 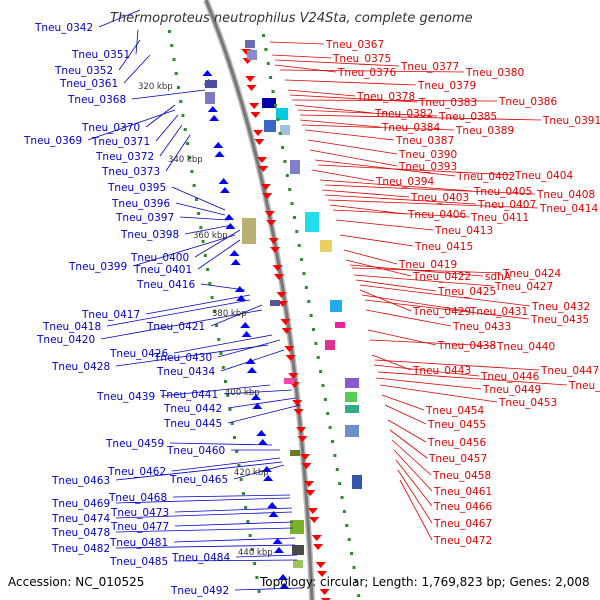 I want to click on gene-label-tneu-0385: Tneu_0385, so click(x=467, y=117).